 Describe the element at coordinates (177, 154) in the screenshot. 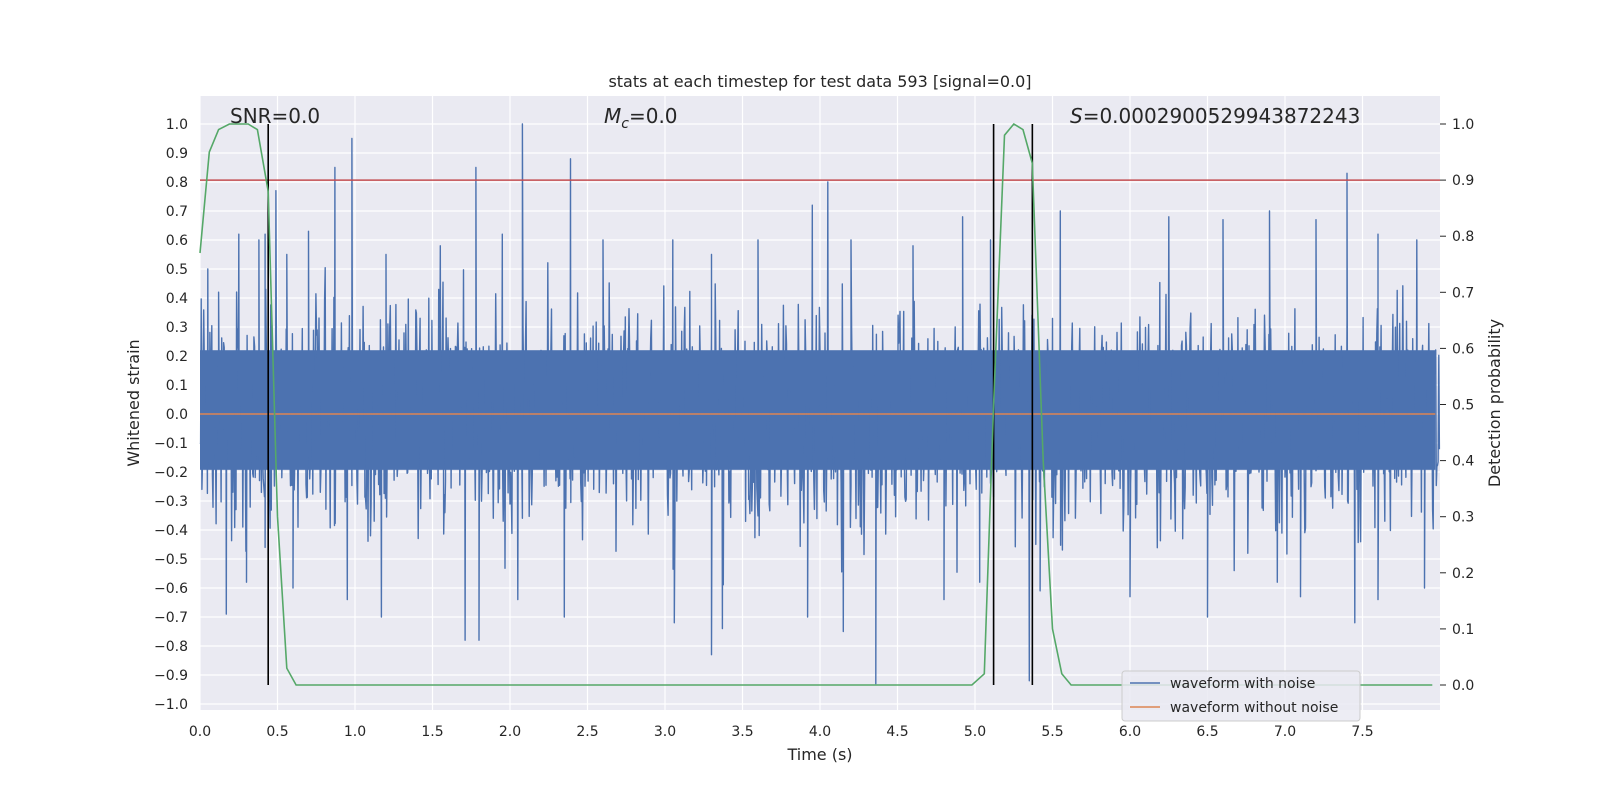

I see `y-tick-label: 0.9` at that location.